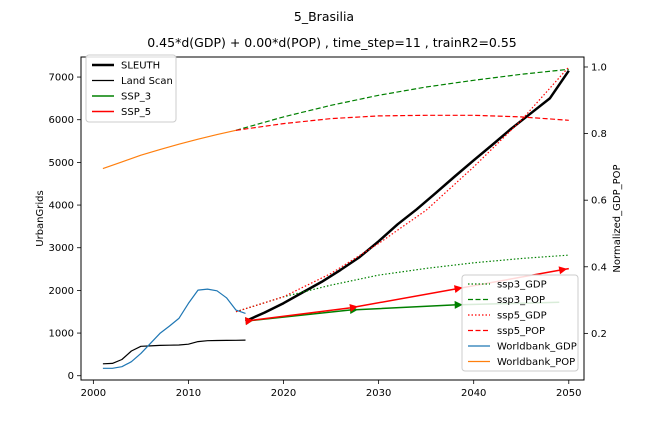 Image resolution: width=648 pixels, height=432 pixels. What do you see at coordinates (169, 149) in the screenshot?
I see `series-line-worldbank-pop` at bounding box center [169, 149].